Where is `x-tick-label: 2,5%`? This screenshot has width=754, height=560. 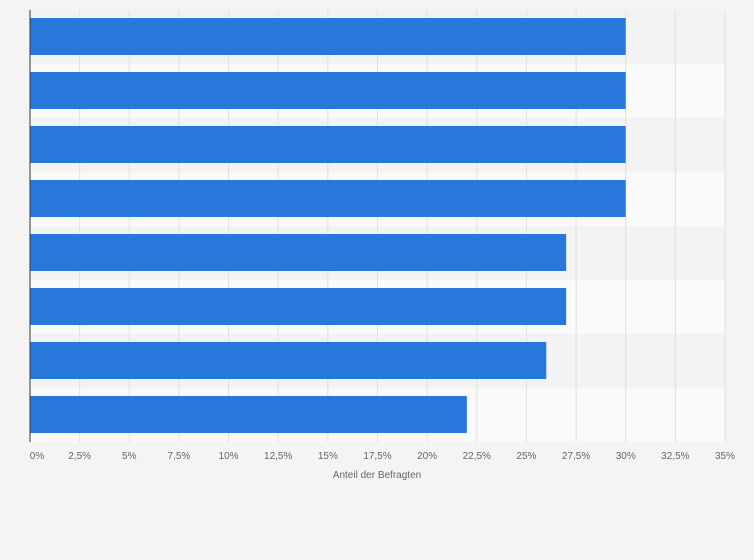
x-tick-label: 2,5% is located at coordinates (79, 456).